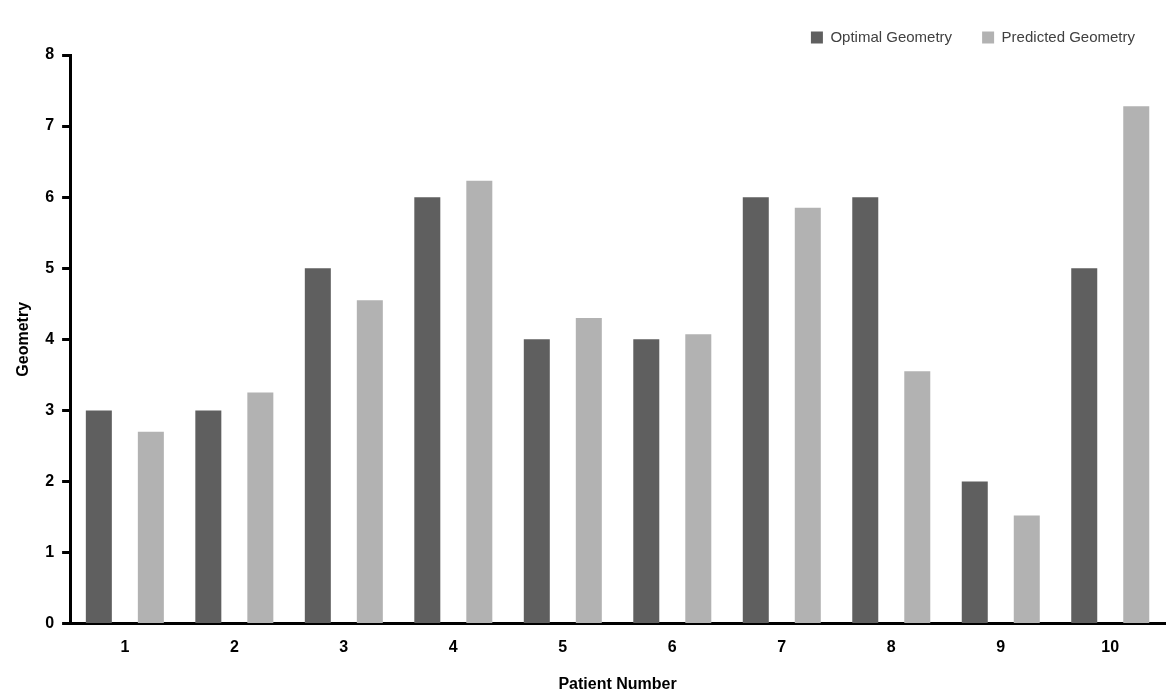  What do you see at coordinates (1001, 646) in the screenshot?
I see `x-tick-label: 9` at bounding box center [1001, 646].